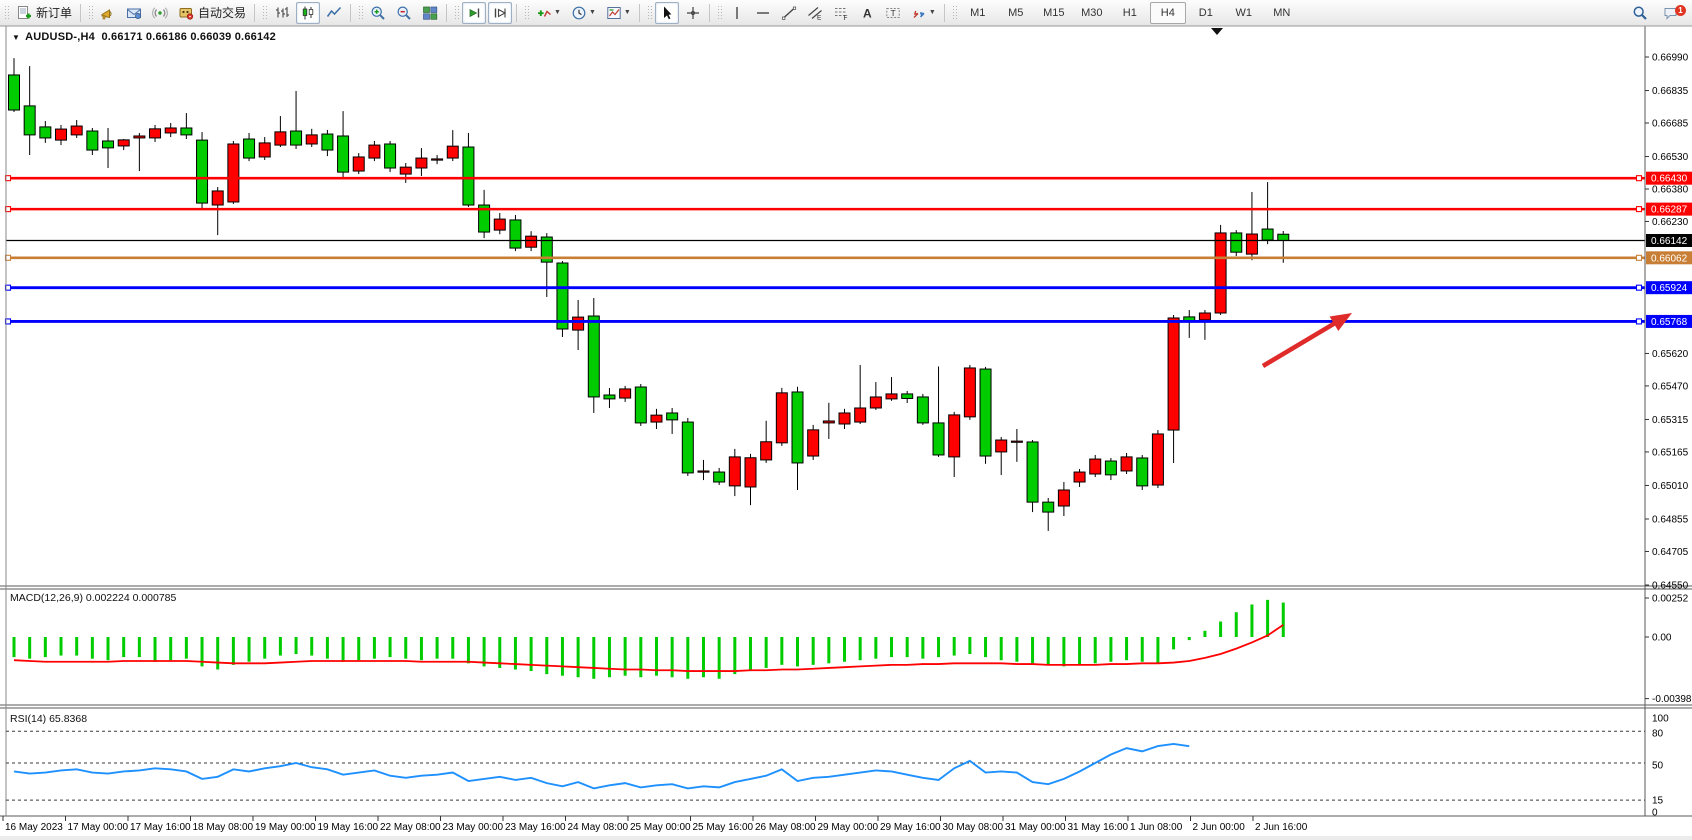  I want to click on svg-text: 0.64550, so click(1670, 586).